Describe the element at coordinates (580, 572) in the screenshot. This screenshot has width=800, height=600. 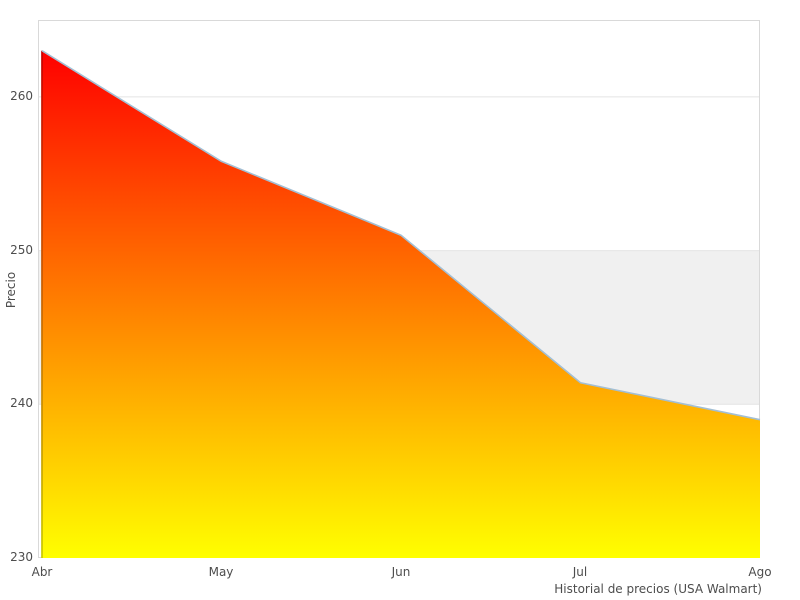
I see `x-tick-jul: Jul` at that location.